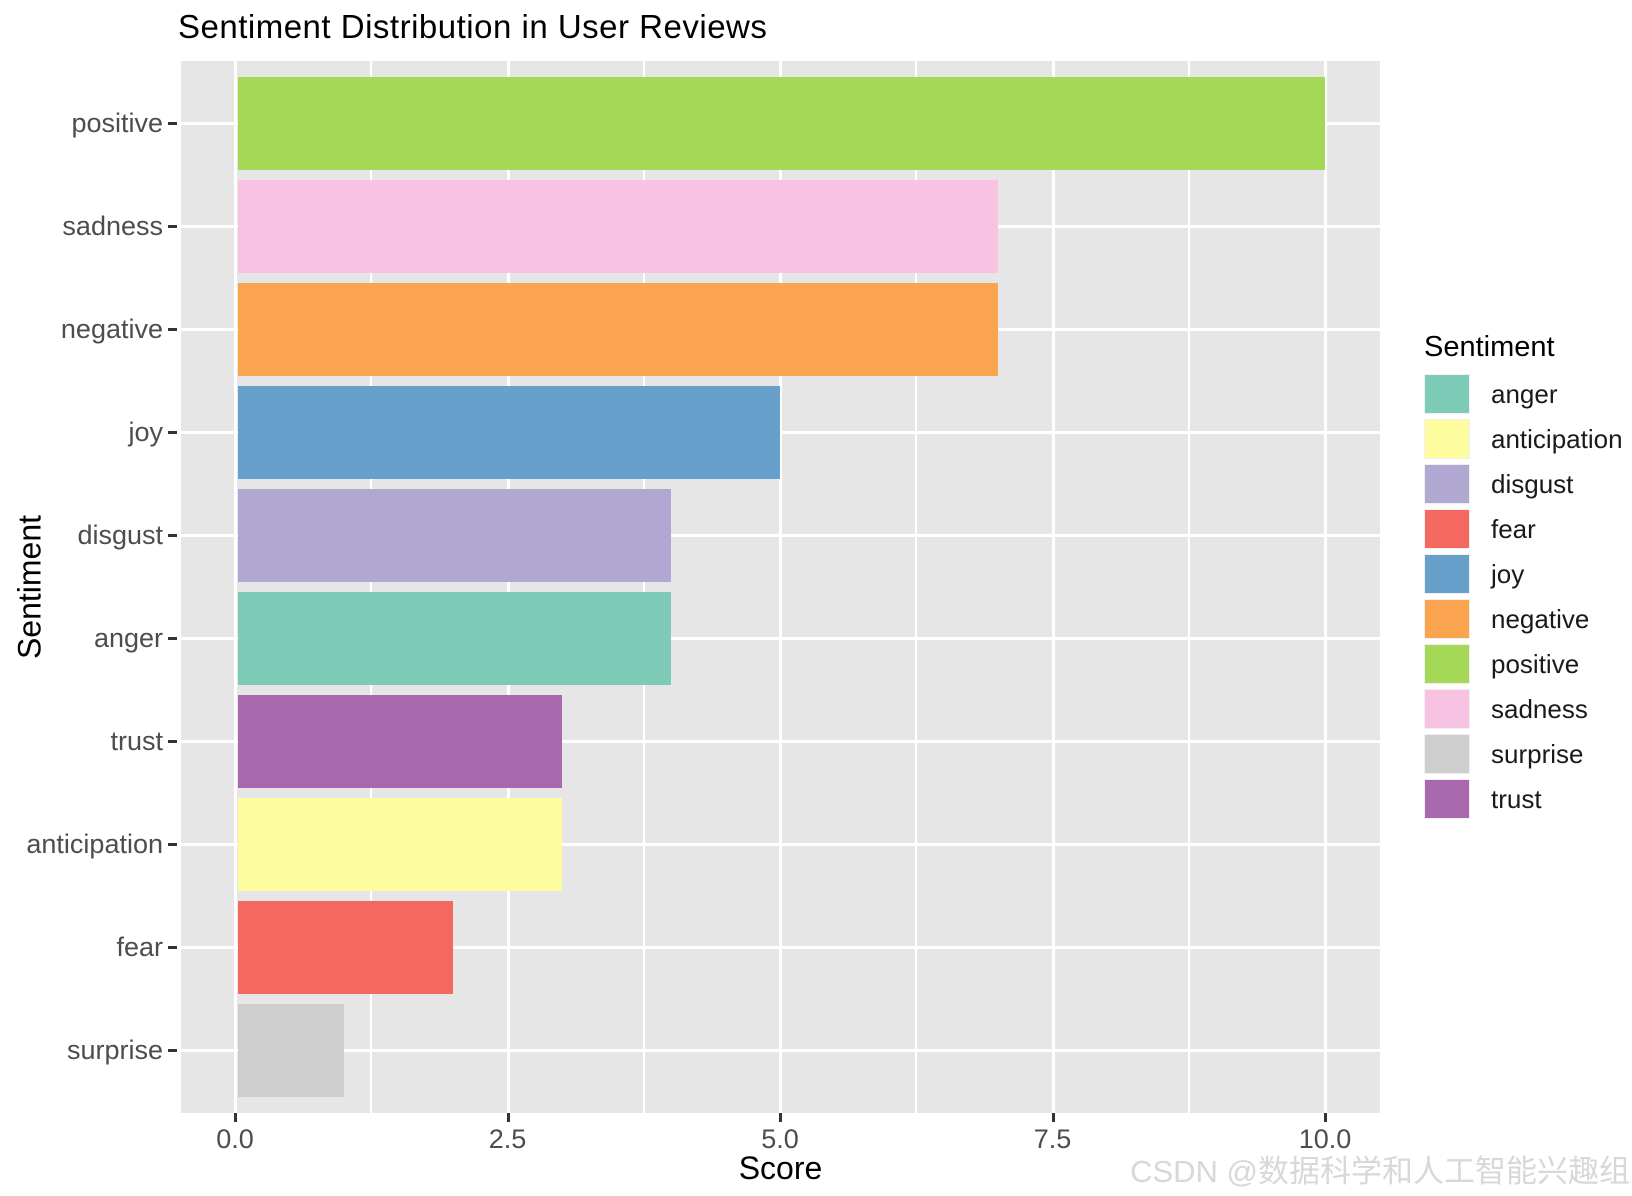 The width and height of the screenshot is (1632, 1196). I want to click on bar-joy, so click(509, 432).